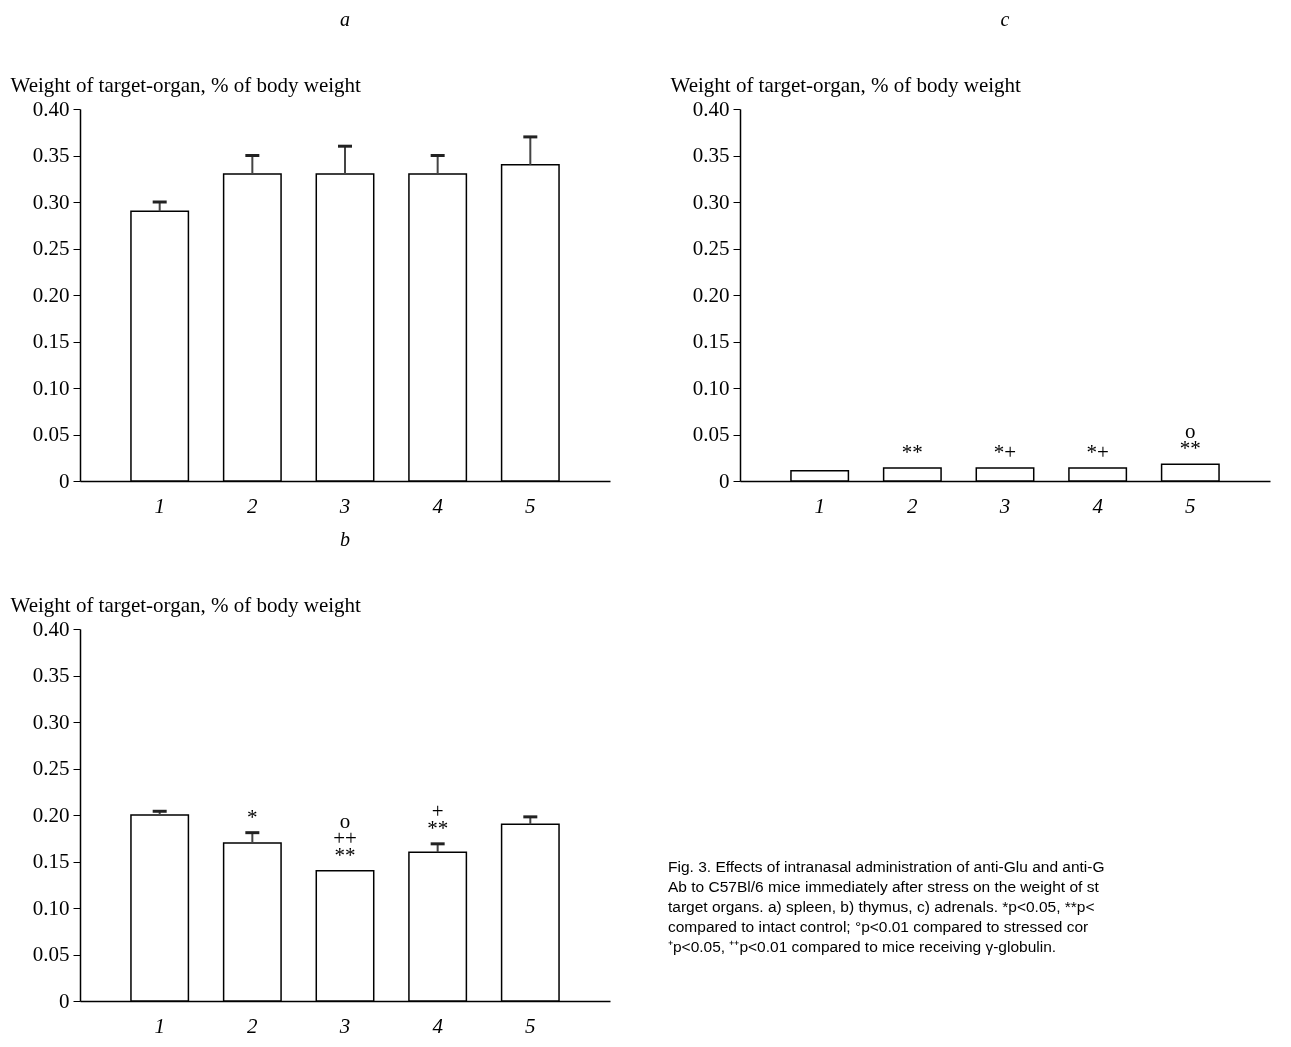 The height and width of the screenshot is (1047, 1291). What do you see at coordinates (884, 886) in the screenshot?
I see `text: Ab to C57Bl/6 mice immediately after stress on the weight of st` at bounding box center [884, 886].